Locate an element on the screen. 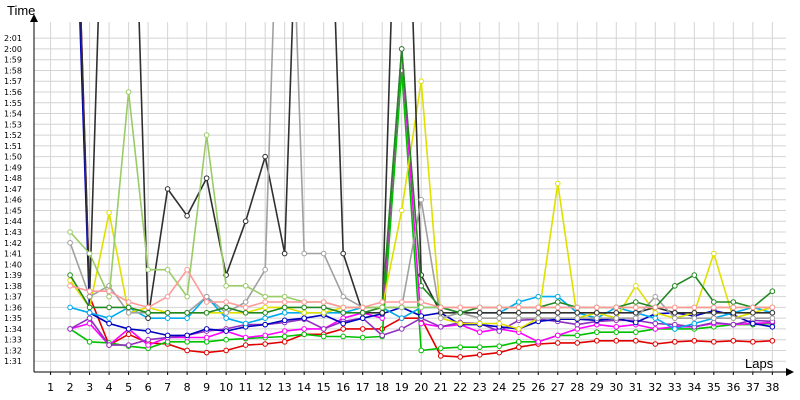  x-tick-label: 17 is located at coordinates (363, 387).